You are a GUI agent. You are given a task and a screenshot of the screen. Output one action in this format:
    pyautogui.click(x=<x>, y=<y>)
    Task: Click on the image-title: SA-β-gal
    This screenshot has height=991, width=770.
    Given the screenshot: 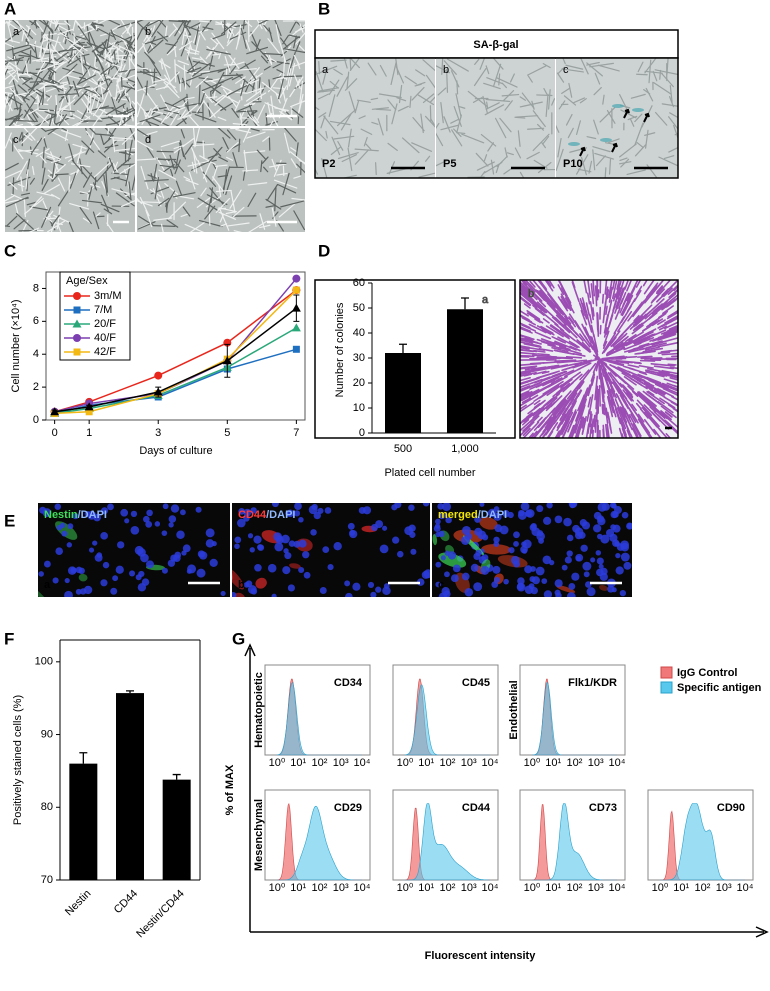 What is the action you would take?
    pyautogui.click(x=495, y=45)
    